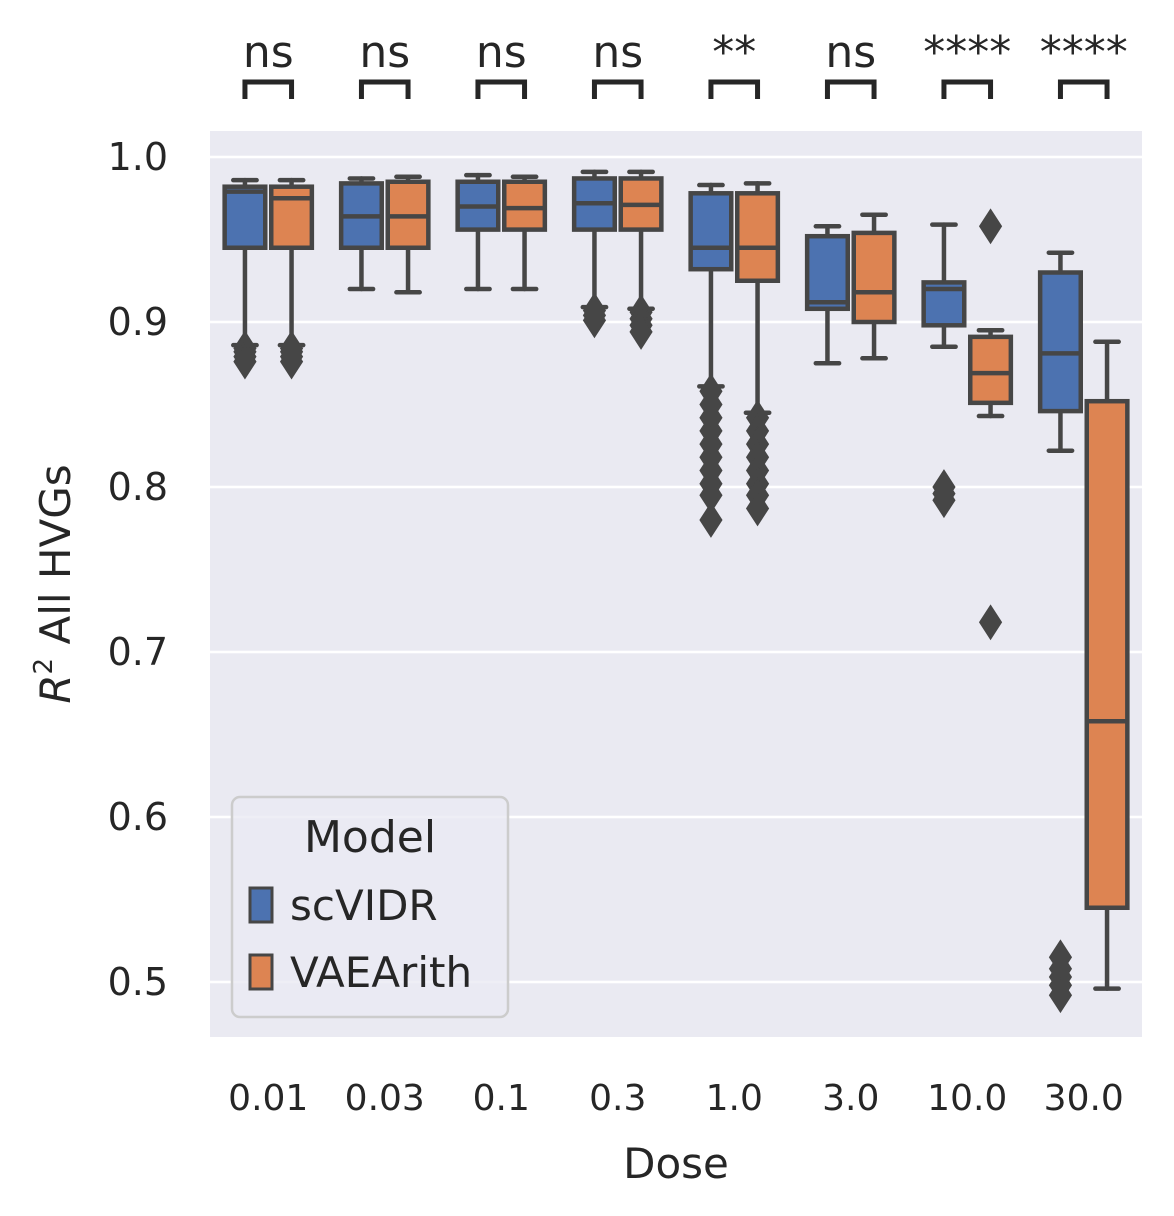 Image resolution: width=1174 pixels, height=1216 pixels. Describe the element at coordinates (594, 254) in the screenshot. I see `box-scVIDR-0.3` at that location.